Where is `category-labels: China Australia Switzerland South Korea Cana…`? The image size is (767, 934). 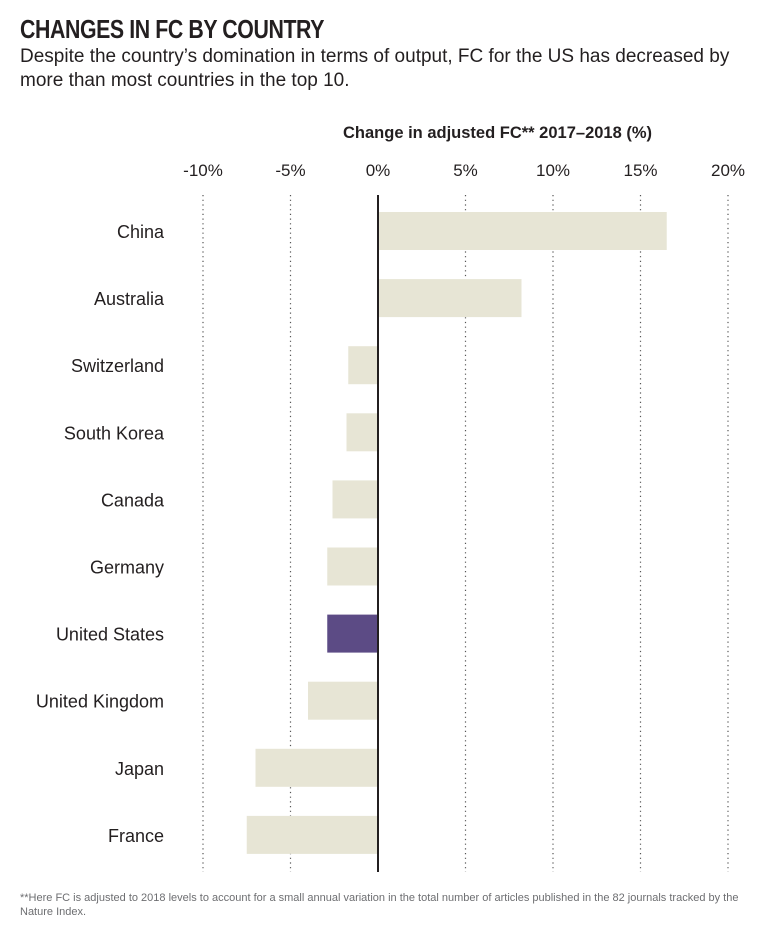 category-labels: China Australia Switzerland South Korea Cana… is located at coordinates (100, 534).